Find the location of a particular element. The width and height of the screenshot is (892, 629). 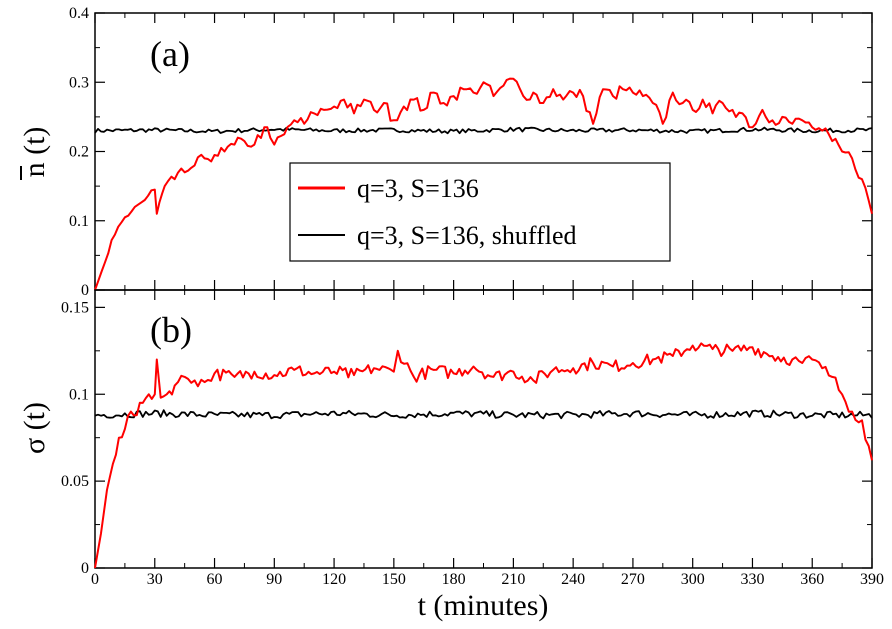

x-tick-label: 120 is located at coordinates (334, 579).